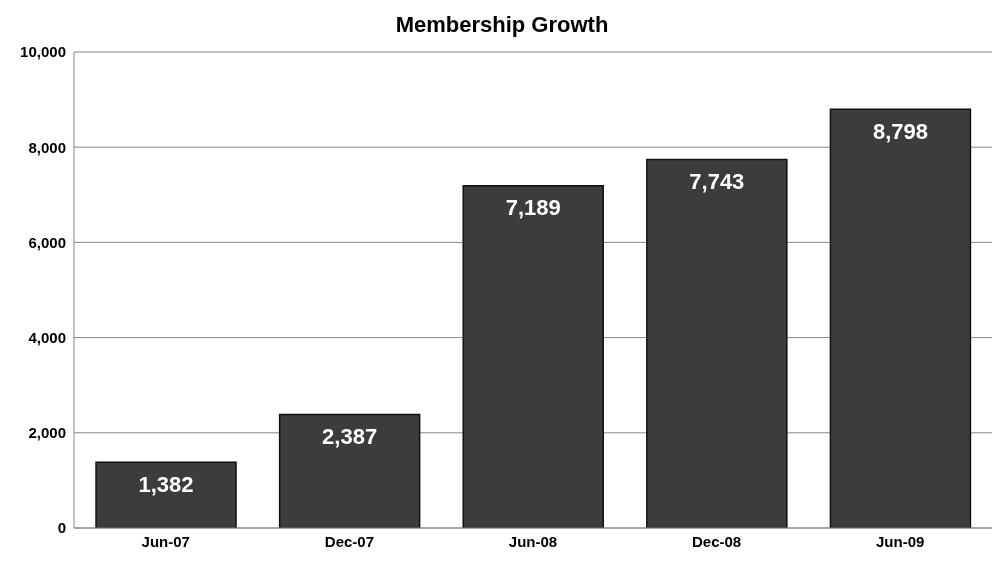 Image resolution: width=1004 pixels, height=570 pixels. What do you see at coordinates (43, 52) in the screenshot?
I see `y-tick-label: 10,000` at bounding box center [43, 52].